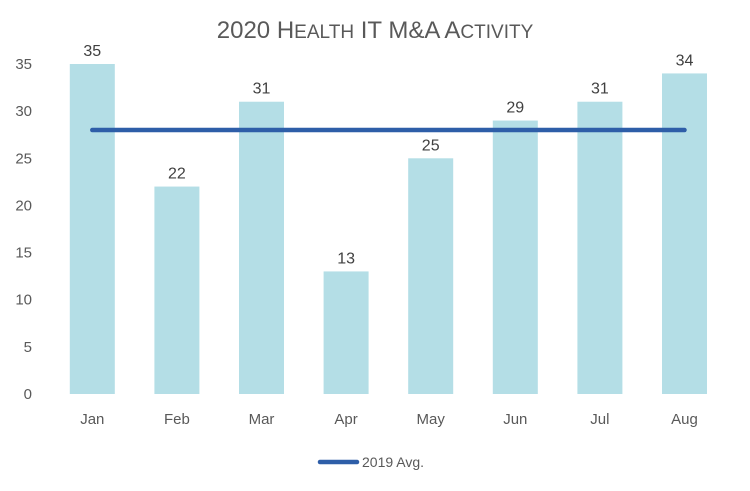 The height and width of the screenshot is (491, 750). What do you see at coordinates (393, 462) in the screenshot?
I see `legend-label: 2019 Avg.` at bounding box center [393, 462].